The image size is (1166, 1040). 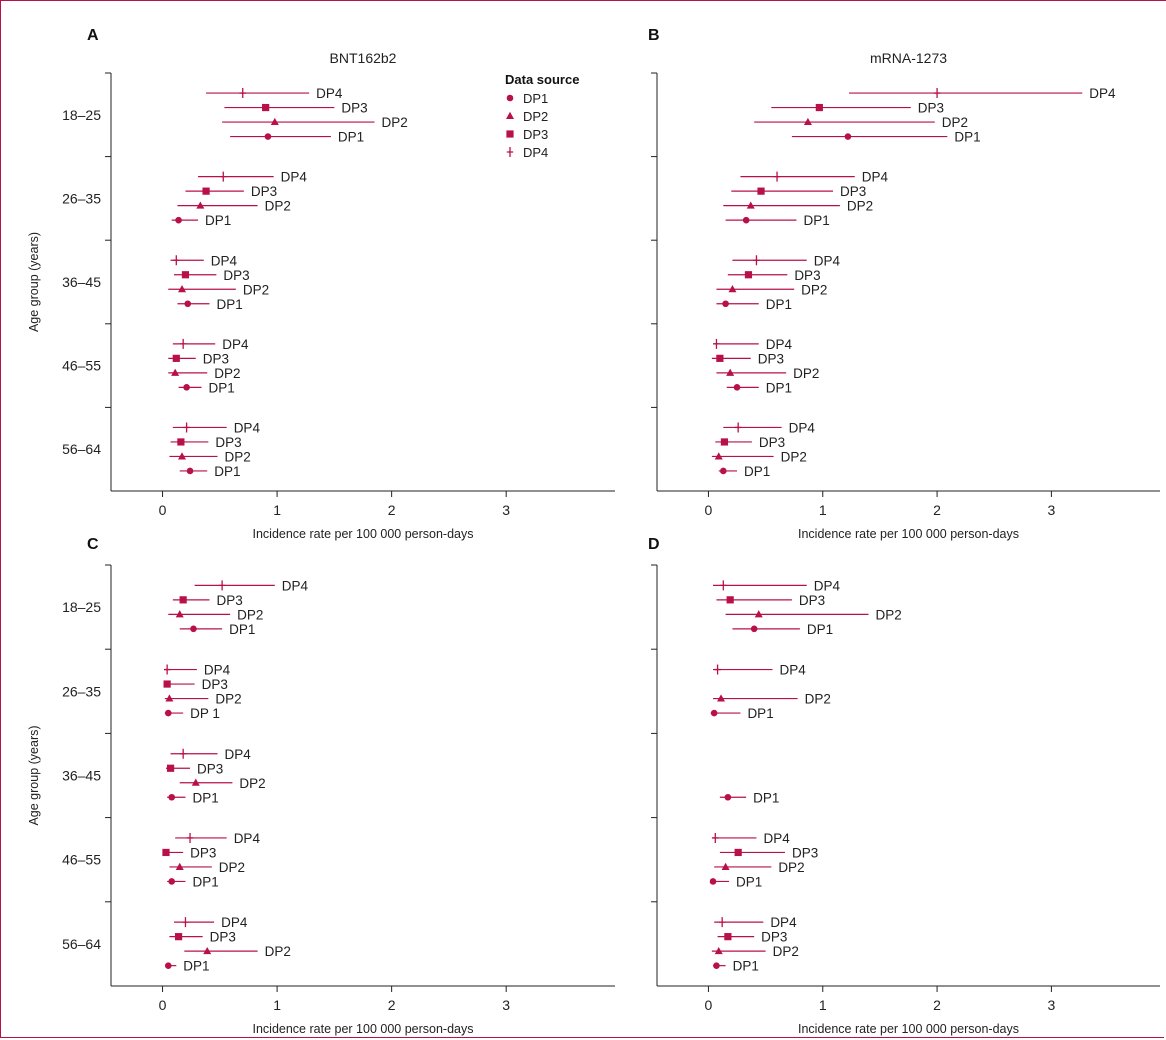 What do you see at coordinates (81, 860) in the screenshot?
I see `y-tick-label: 46–55` at bounding box center [81, 860].